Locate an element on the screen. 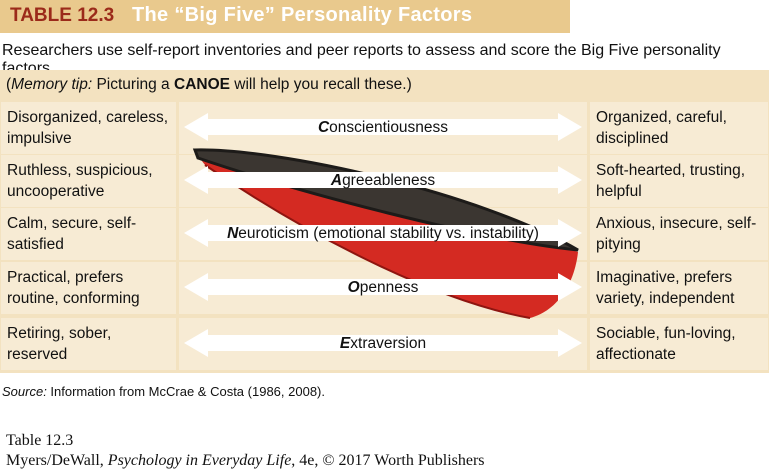 This screenshot has height=476, width=769. high-trait-cell: Organized, careful, disciplined is located at coordinates (679, 128).